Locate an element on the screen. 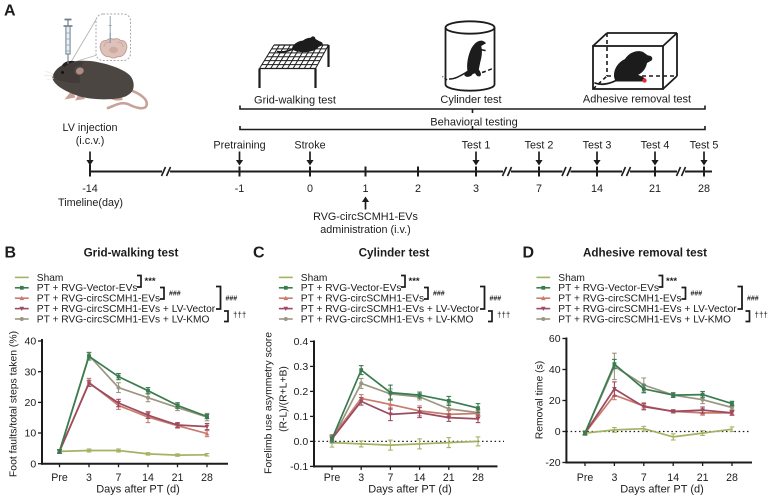 The width and height of the screenshot is (773, 500). svg-text: 0.1 is located at coordinates (301, 417).